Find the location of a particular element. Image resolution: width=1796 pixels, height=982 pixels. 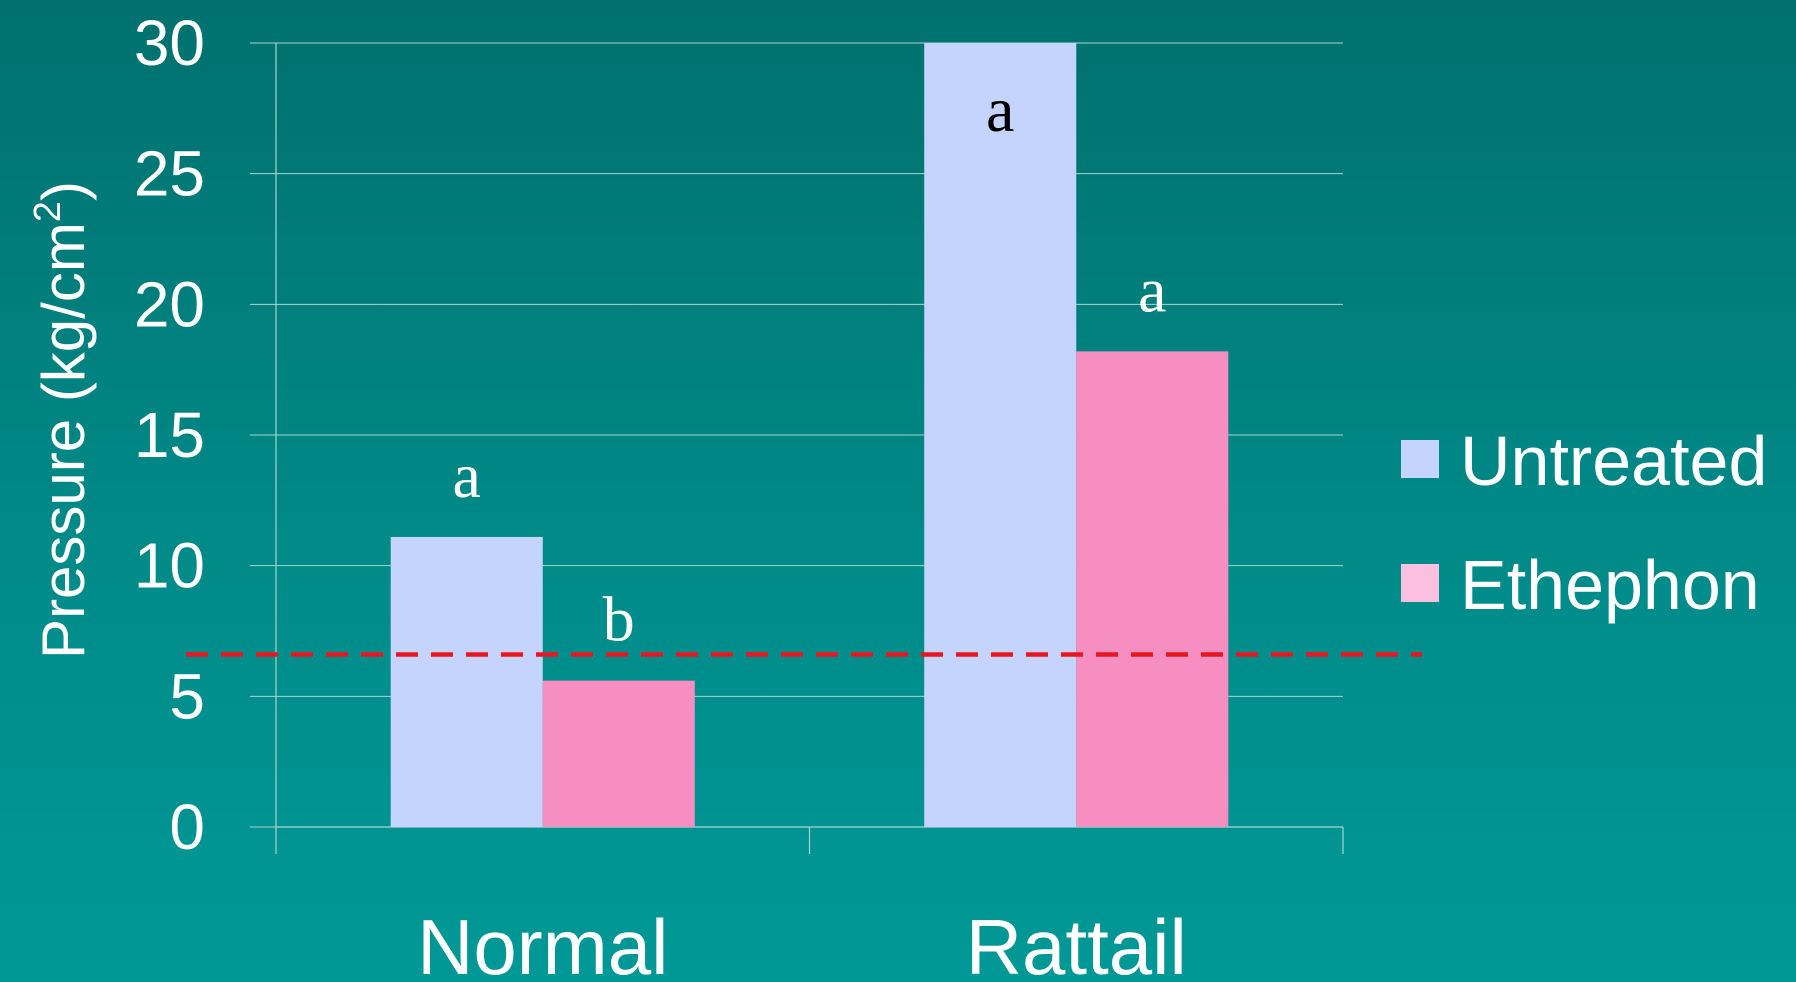

legend-label-untreated: Untreated is located at coordinates (1613, 461).